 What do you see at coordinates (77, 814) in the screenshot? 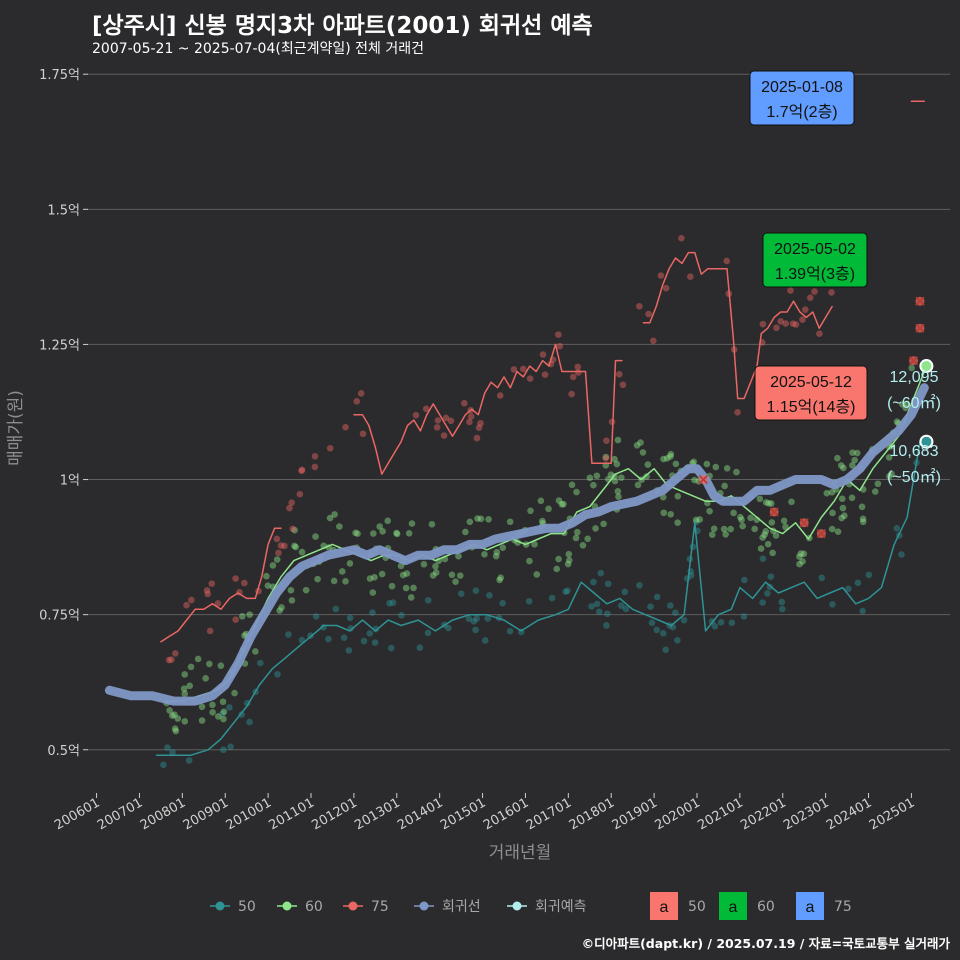
I see `x-tick-label: 200601` at bounding box center [77, 814].